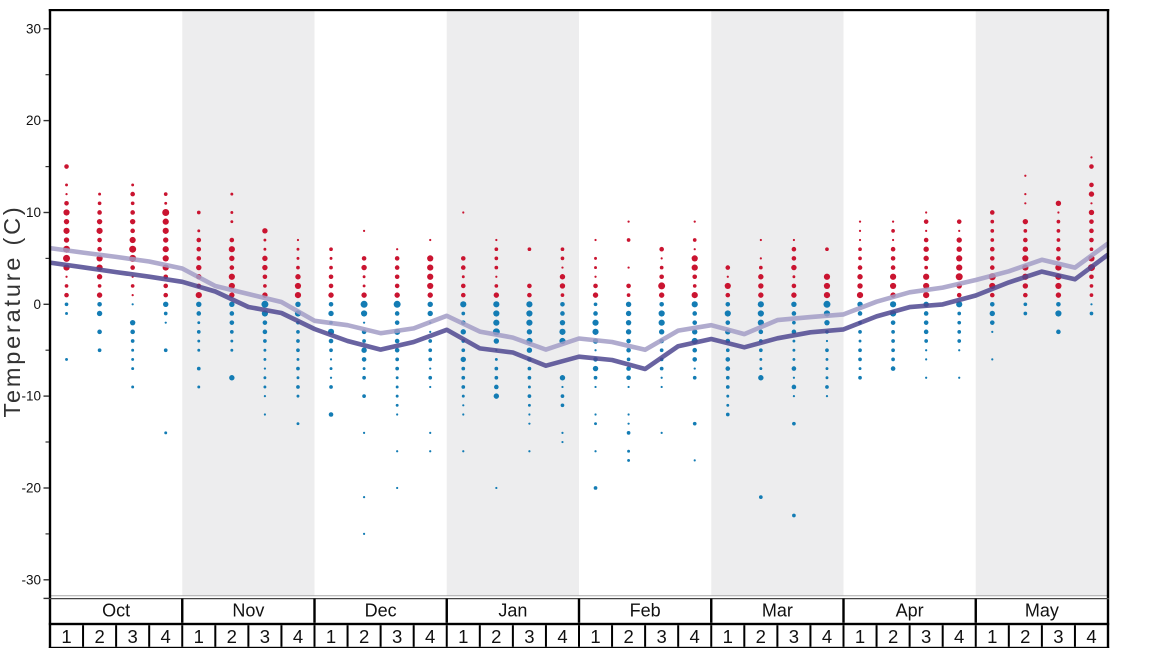  Describe the element at coordinates (31, 488) in the screenshot. I see `svg-text: -20` at that location.